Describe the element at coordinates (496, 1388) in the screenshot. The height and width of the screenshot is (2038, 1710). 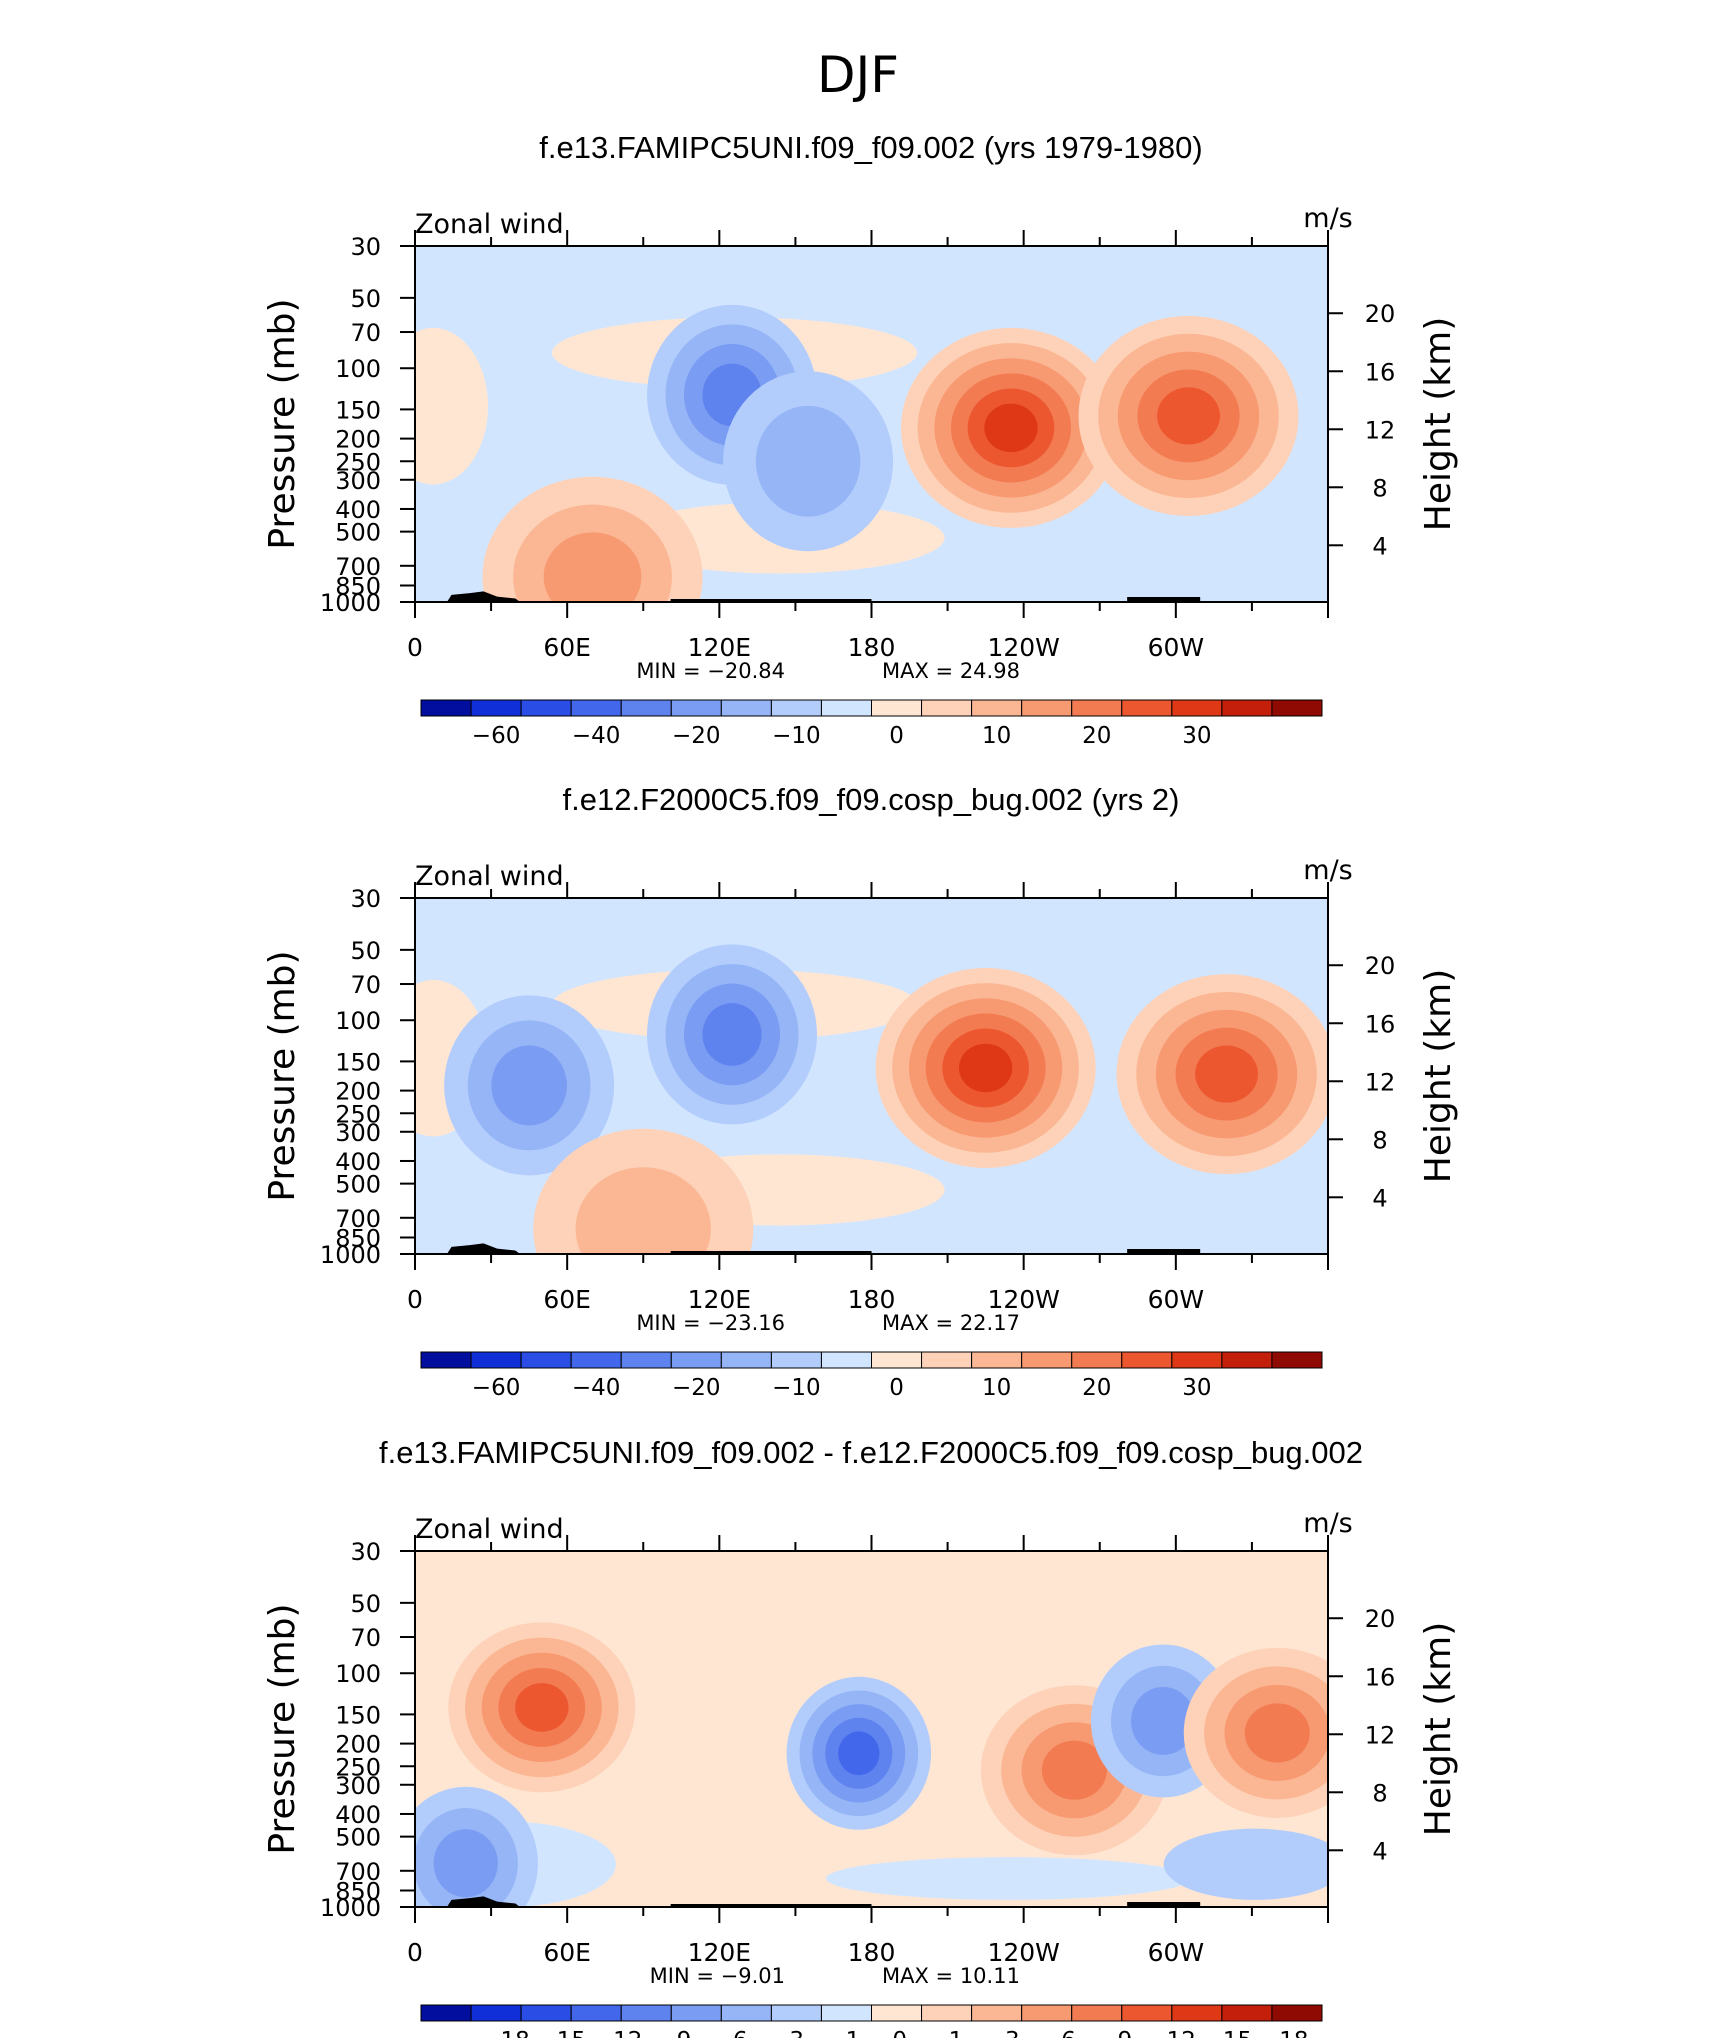
I see `colorbar-label: −60` at that location.